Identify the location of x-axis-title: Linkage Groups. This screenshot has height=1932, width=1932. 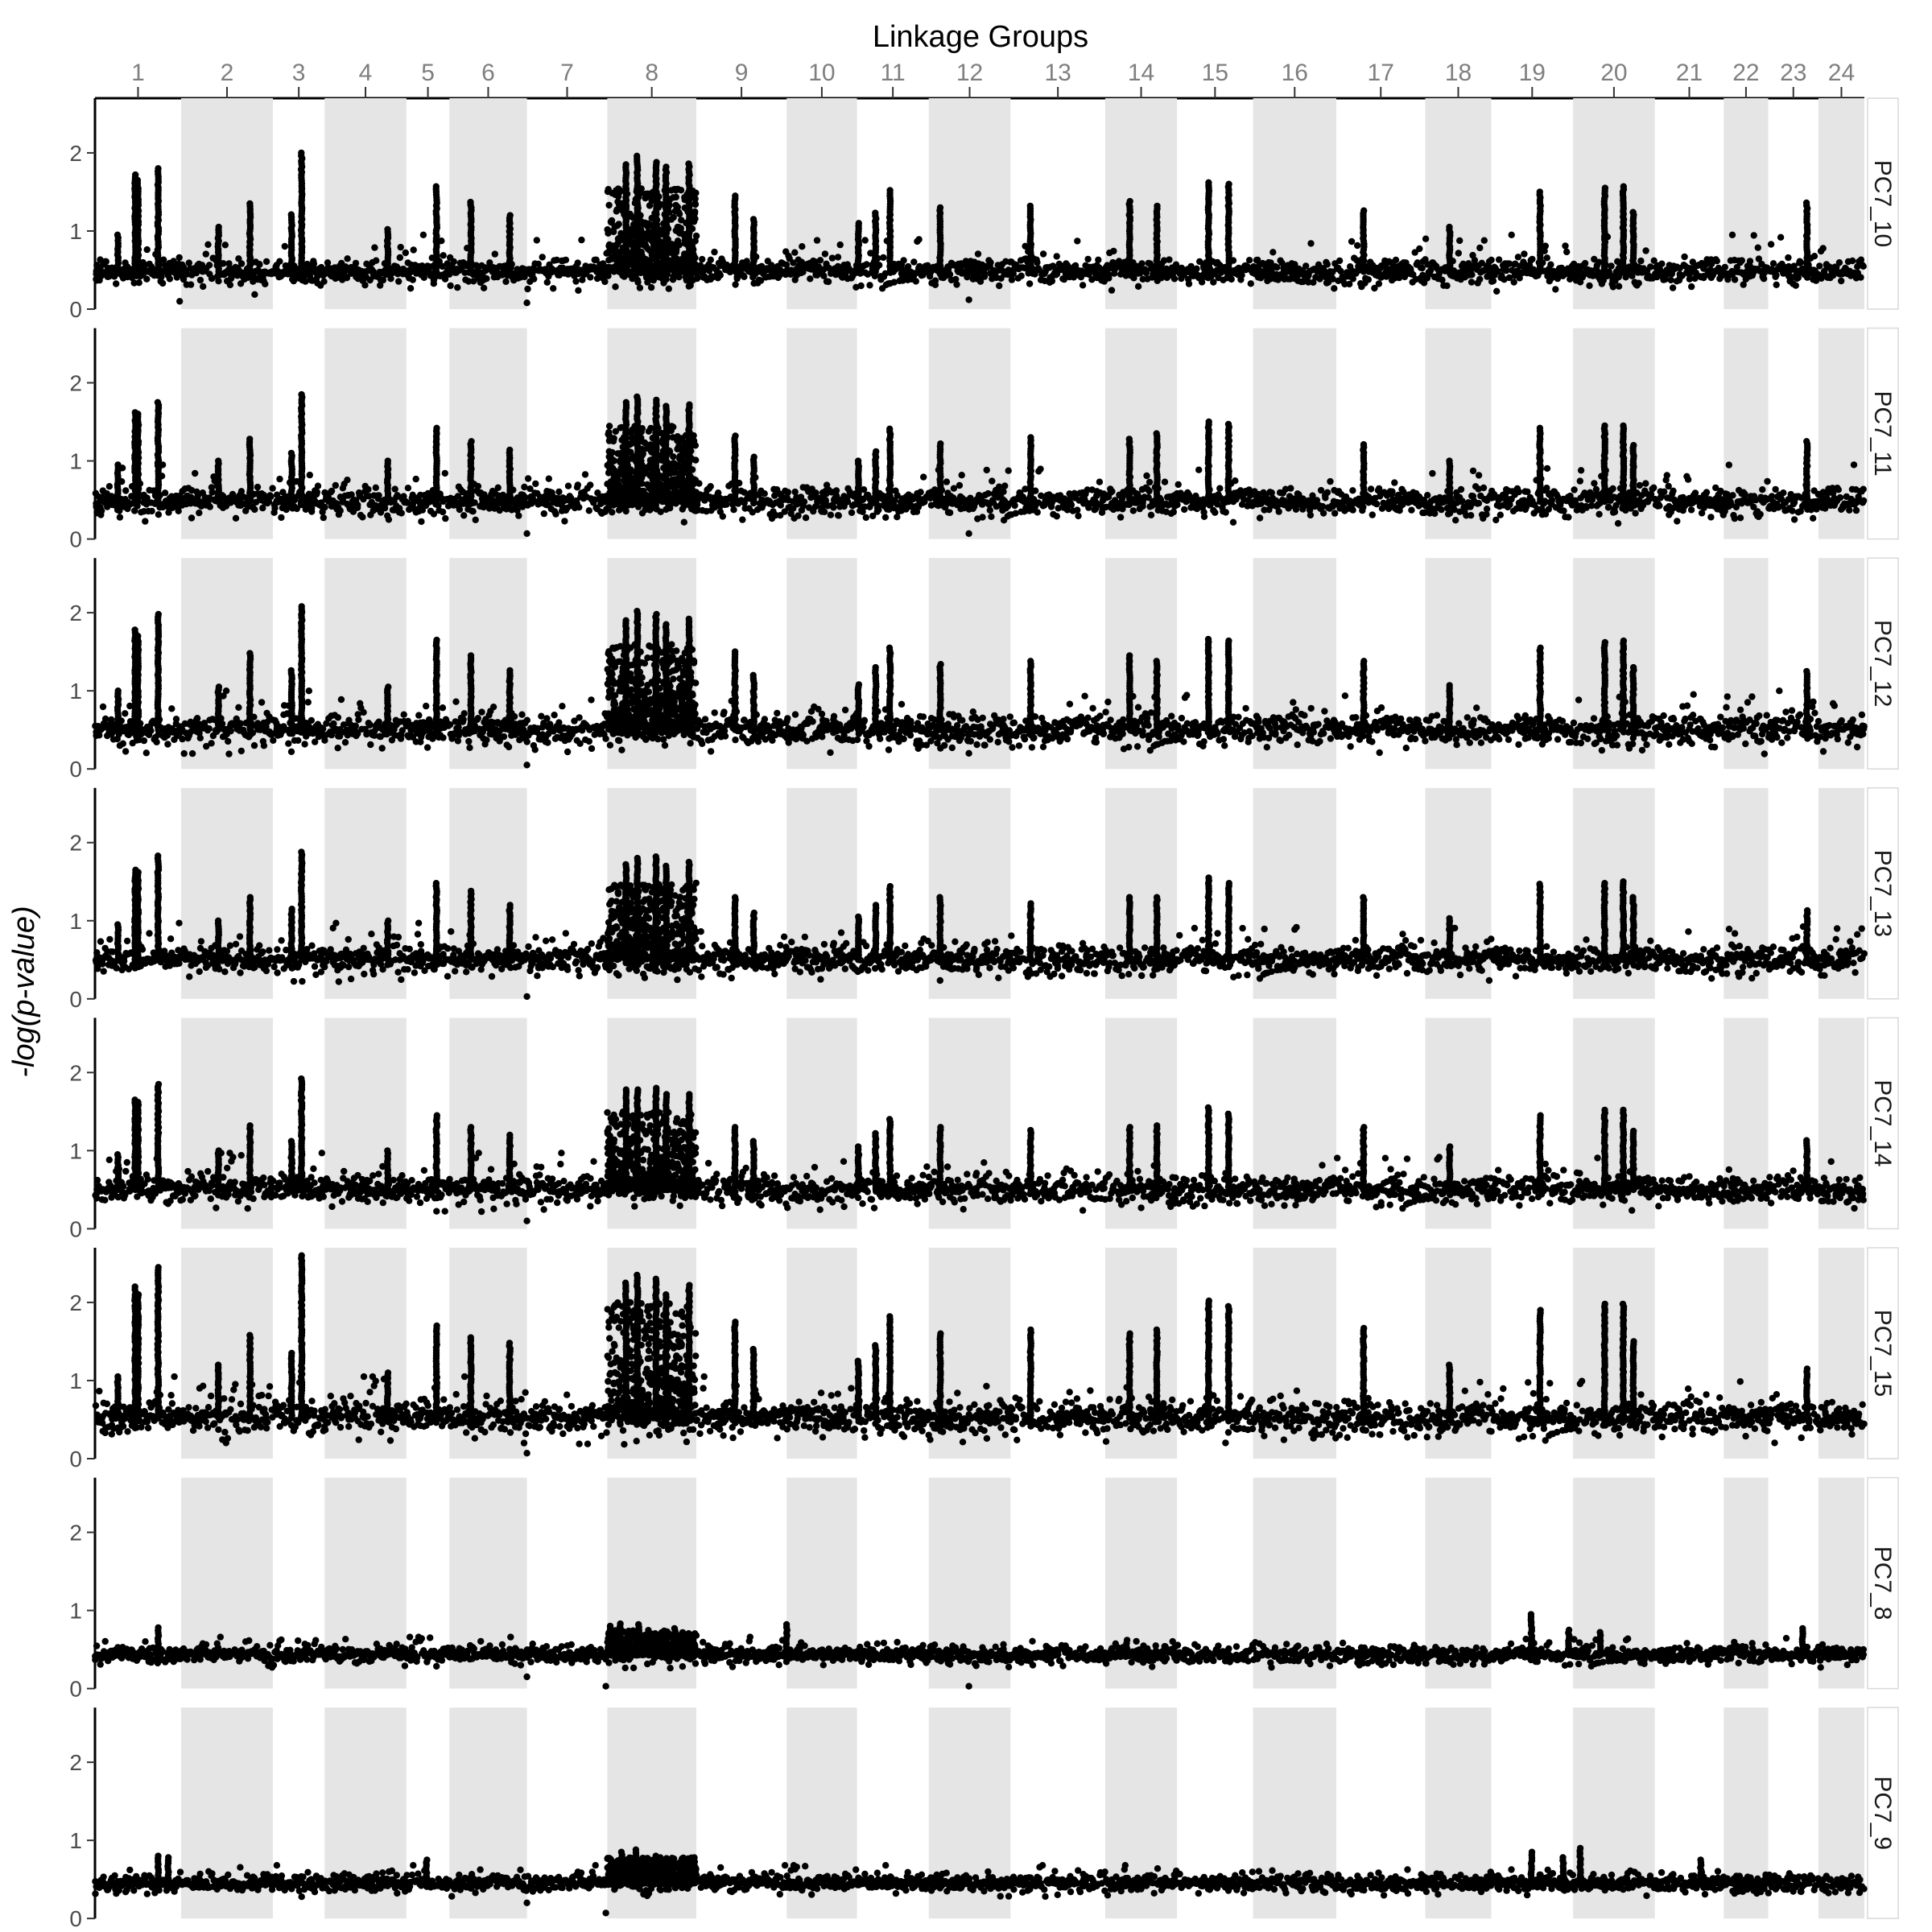
(980, 37).